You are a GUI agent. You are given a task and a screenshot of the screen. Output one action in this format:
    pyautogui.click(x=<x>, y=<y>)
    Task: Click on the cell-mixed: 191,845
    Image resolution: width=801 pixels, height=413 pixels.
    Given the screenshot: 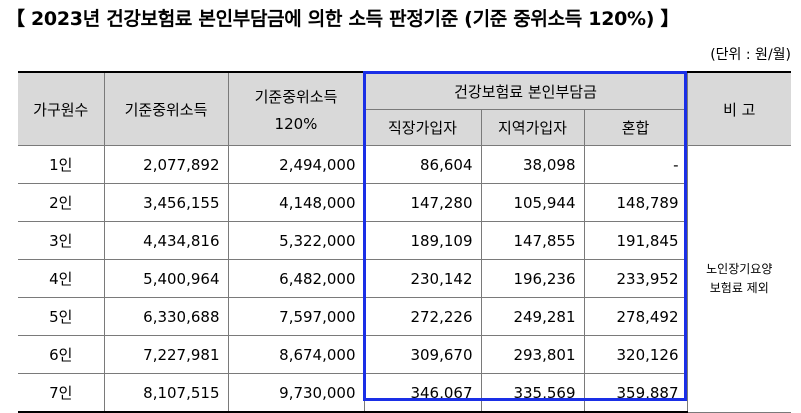 What is the action you would take?
    pyautogui.click(x=635, y=240)
    